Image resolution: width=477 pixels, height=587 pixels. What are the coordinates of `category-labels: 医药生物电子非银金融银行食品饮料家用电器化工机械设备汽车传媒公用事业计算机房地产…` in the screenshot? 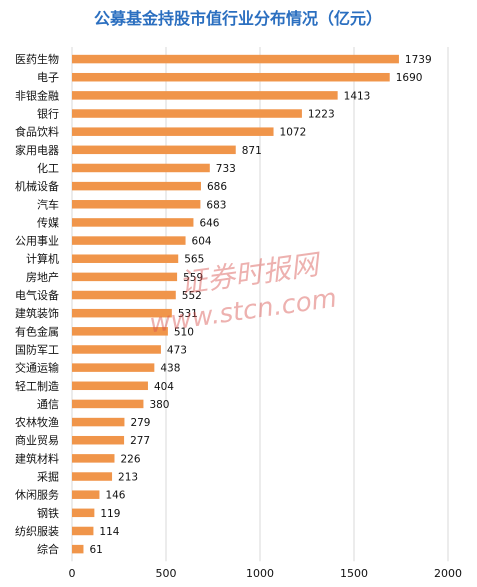 It's located at (37, 304).